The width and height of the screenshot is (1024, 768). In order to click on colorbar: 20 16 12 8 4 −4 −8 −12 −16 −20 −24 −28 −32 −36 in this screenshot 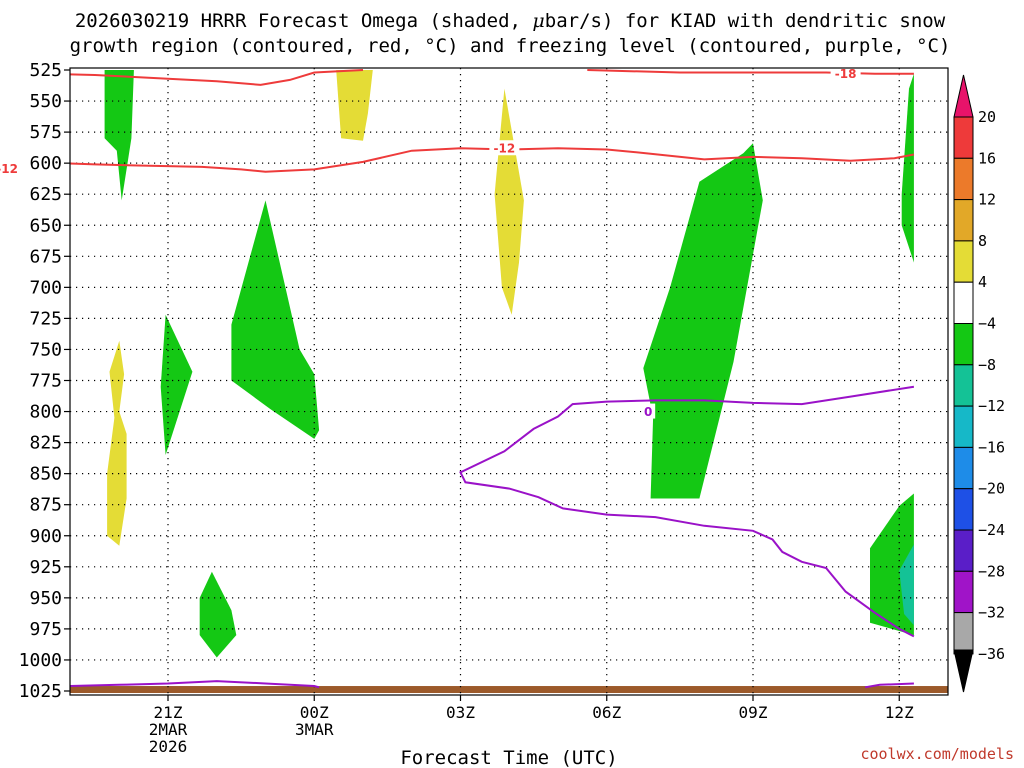, I will do `click(979, 383)`.